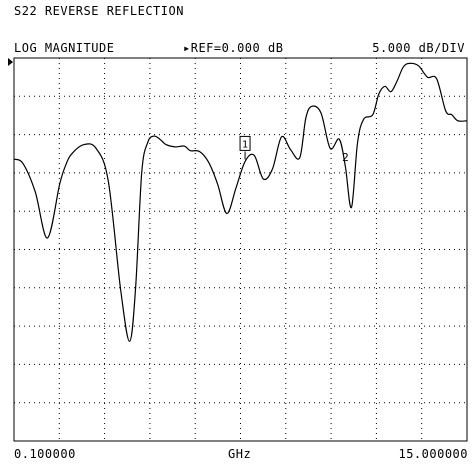  What do you see at coordinates (294, 149) in the screenshot?
I see `trace-markers: 12` at bounding box center [294, 149].